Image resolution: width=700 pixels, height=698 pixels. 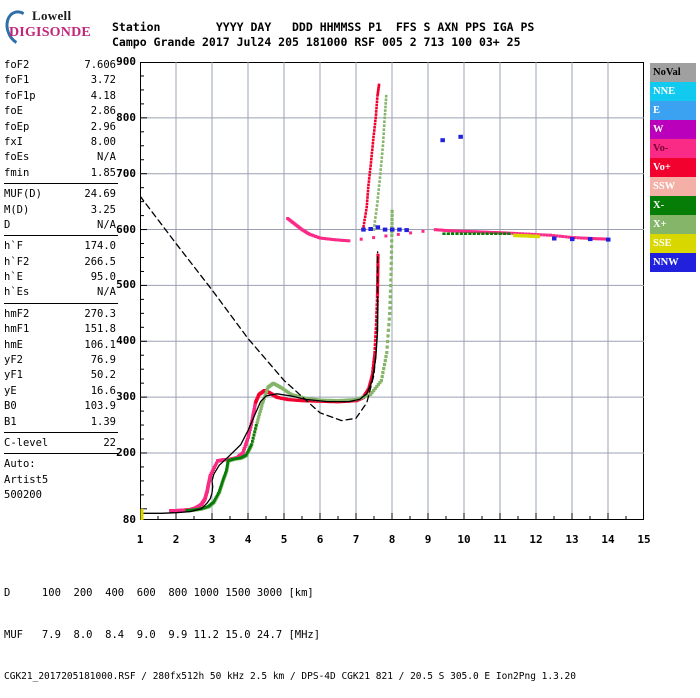 I want to click on param-row: foF1p 4.18, so click(x=61, y=96).